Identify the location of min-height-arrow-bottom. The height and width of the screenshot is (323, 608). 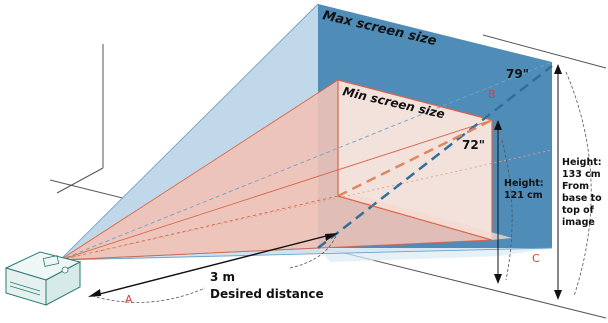
(498, 279).